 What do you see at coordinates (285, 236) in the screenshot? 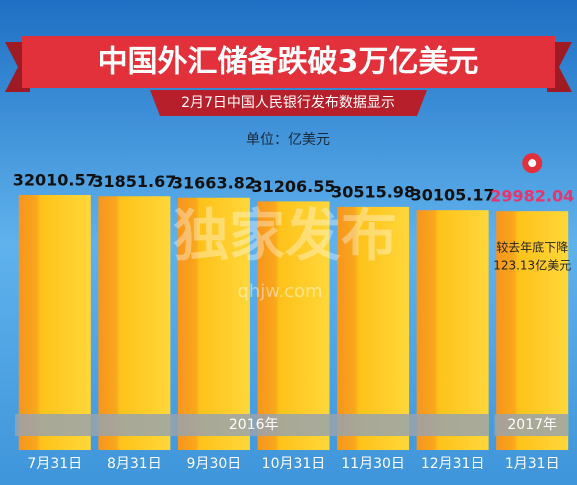
I see `watermark: 独家发布` at bounding box center [285, 236].